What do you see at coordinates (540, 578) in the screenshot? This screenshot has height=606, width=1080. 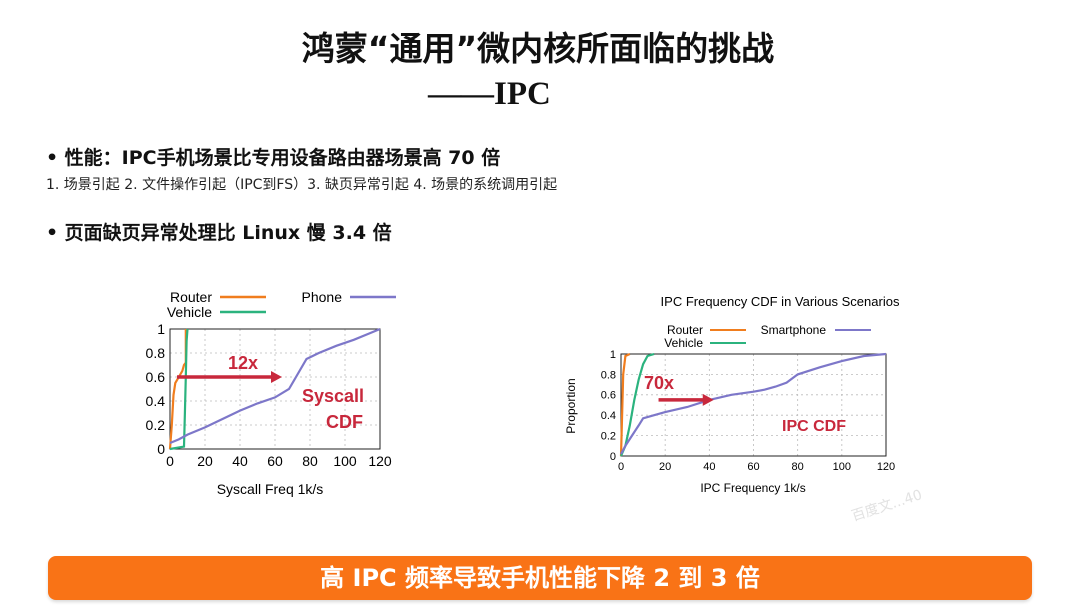 I see `conclusion-banner: 高 IPC 频率导致手机性能下降 2 到 3 倍` at bounding box center [540, 578].